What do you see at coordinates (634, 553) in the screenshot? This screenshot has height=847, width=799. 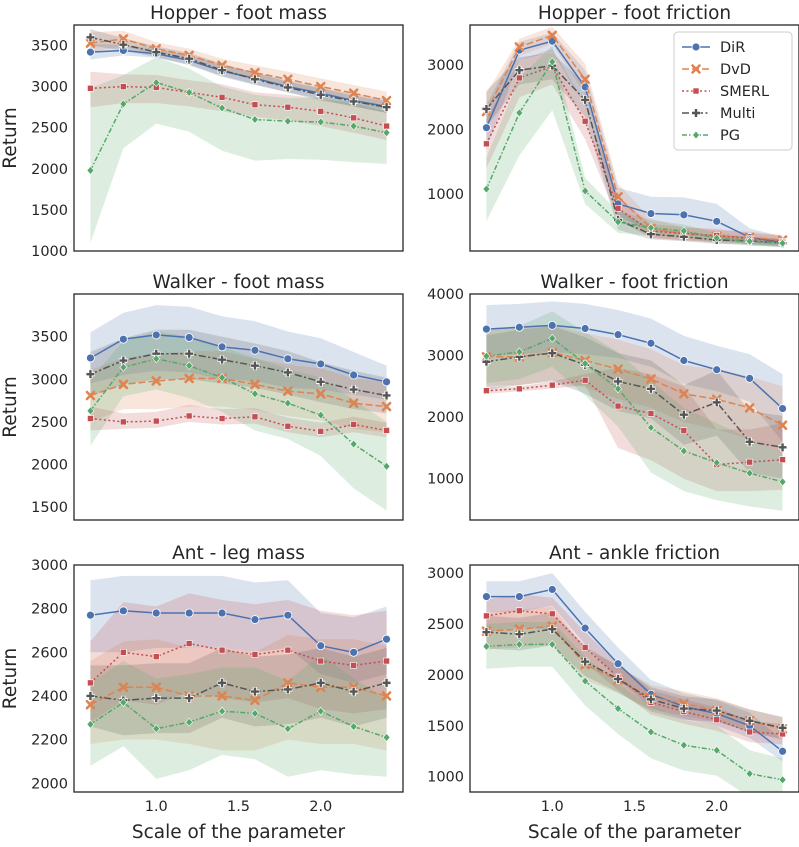 I see `chart-title: Ant - ankle friction` at bounding box center [634, 553].